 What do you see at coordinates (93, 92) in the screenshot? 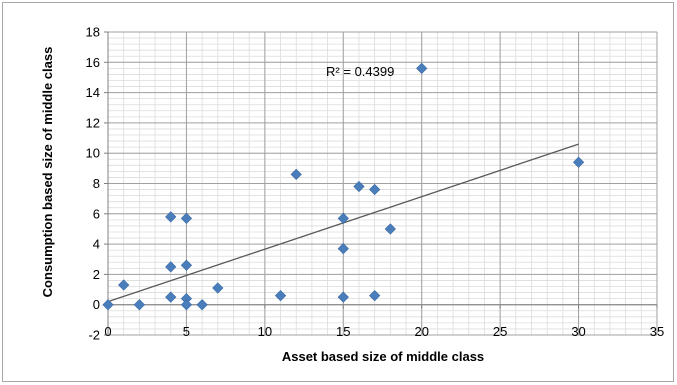
I see `y-tick-label: 14` at bounding box center [93, 92].